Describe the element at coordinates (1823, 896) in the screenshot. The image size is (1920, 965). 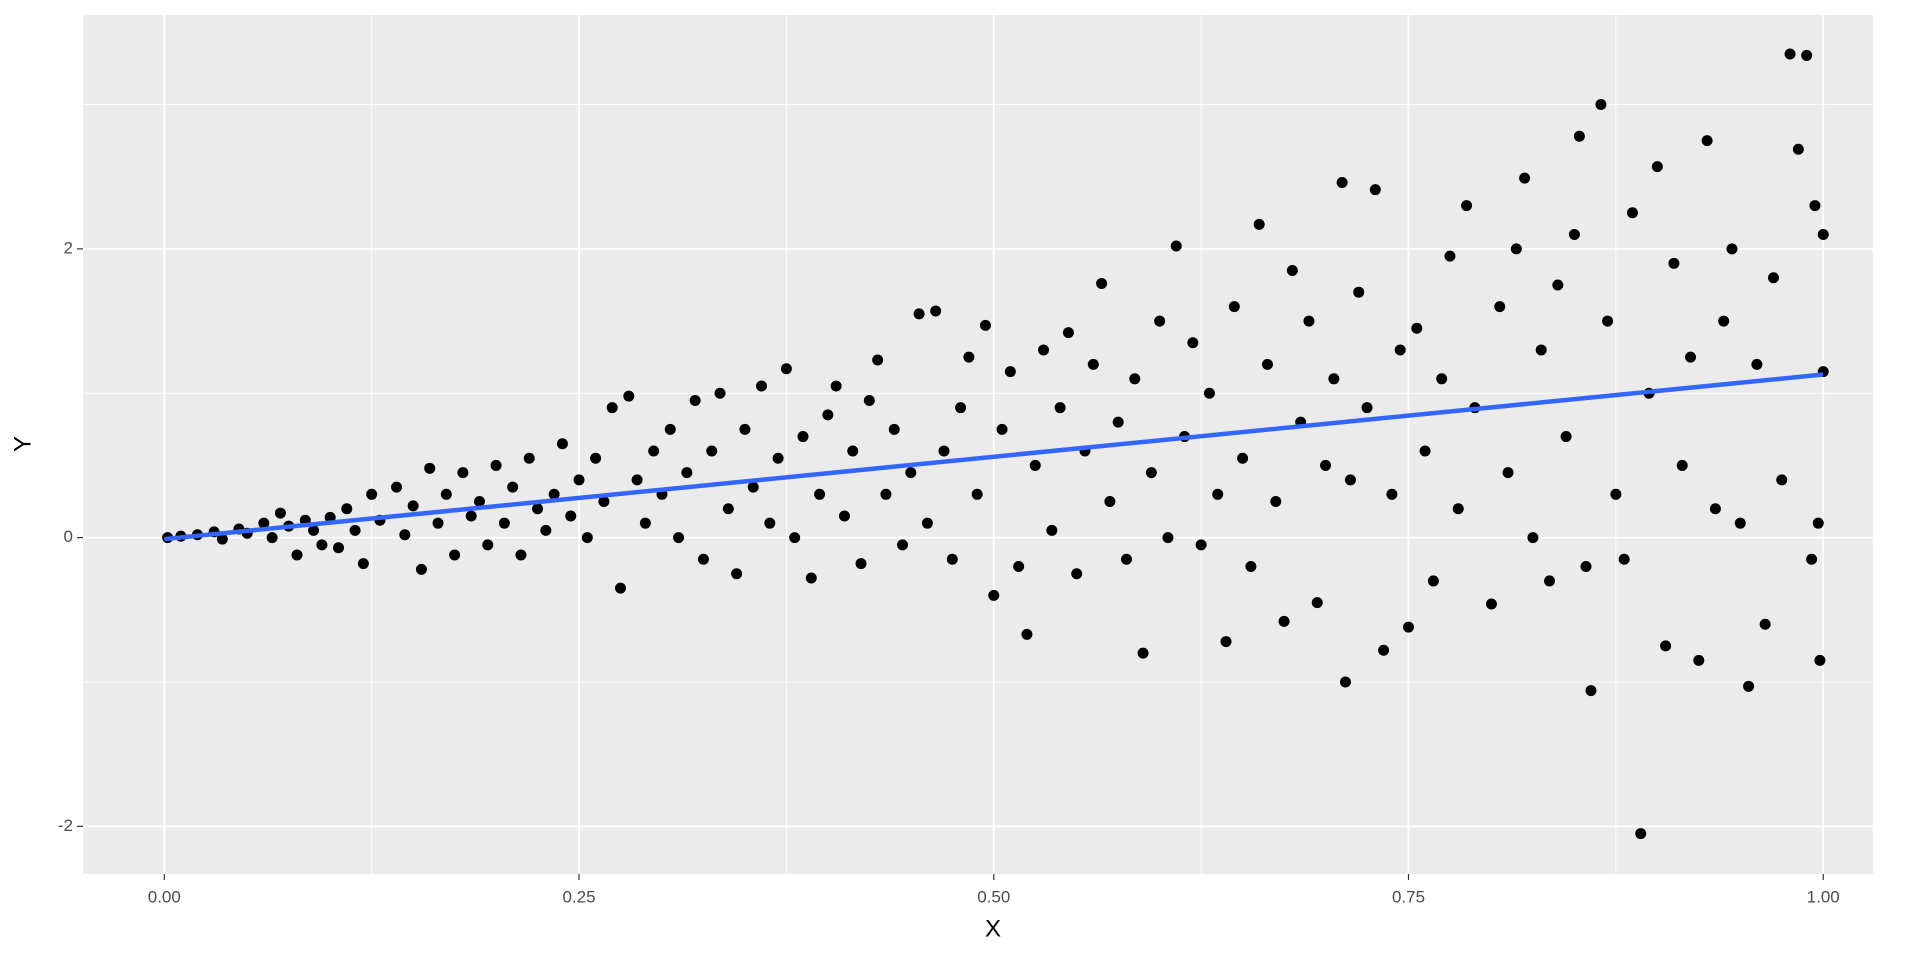
I see `x-tick-label: 1.00` at that location.